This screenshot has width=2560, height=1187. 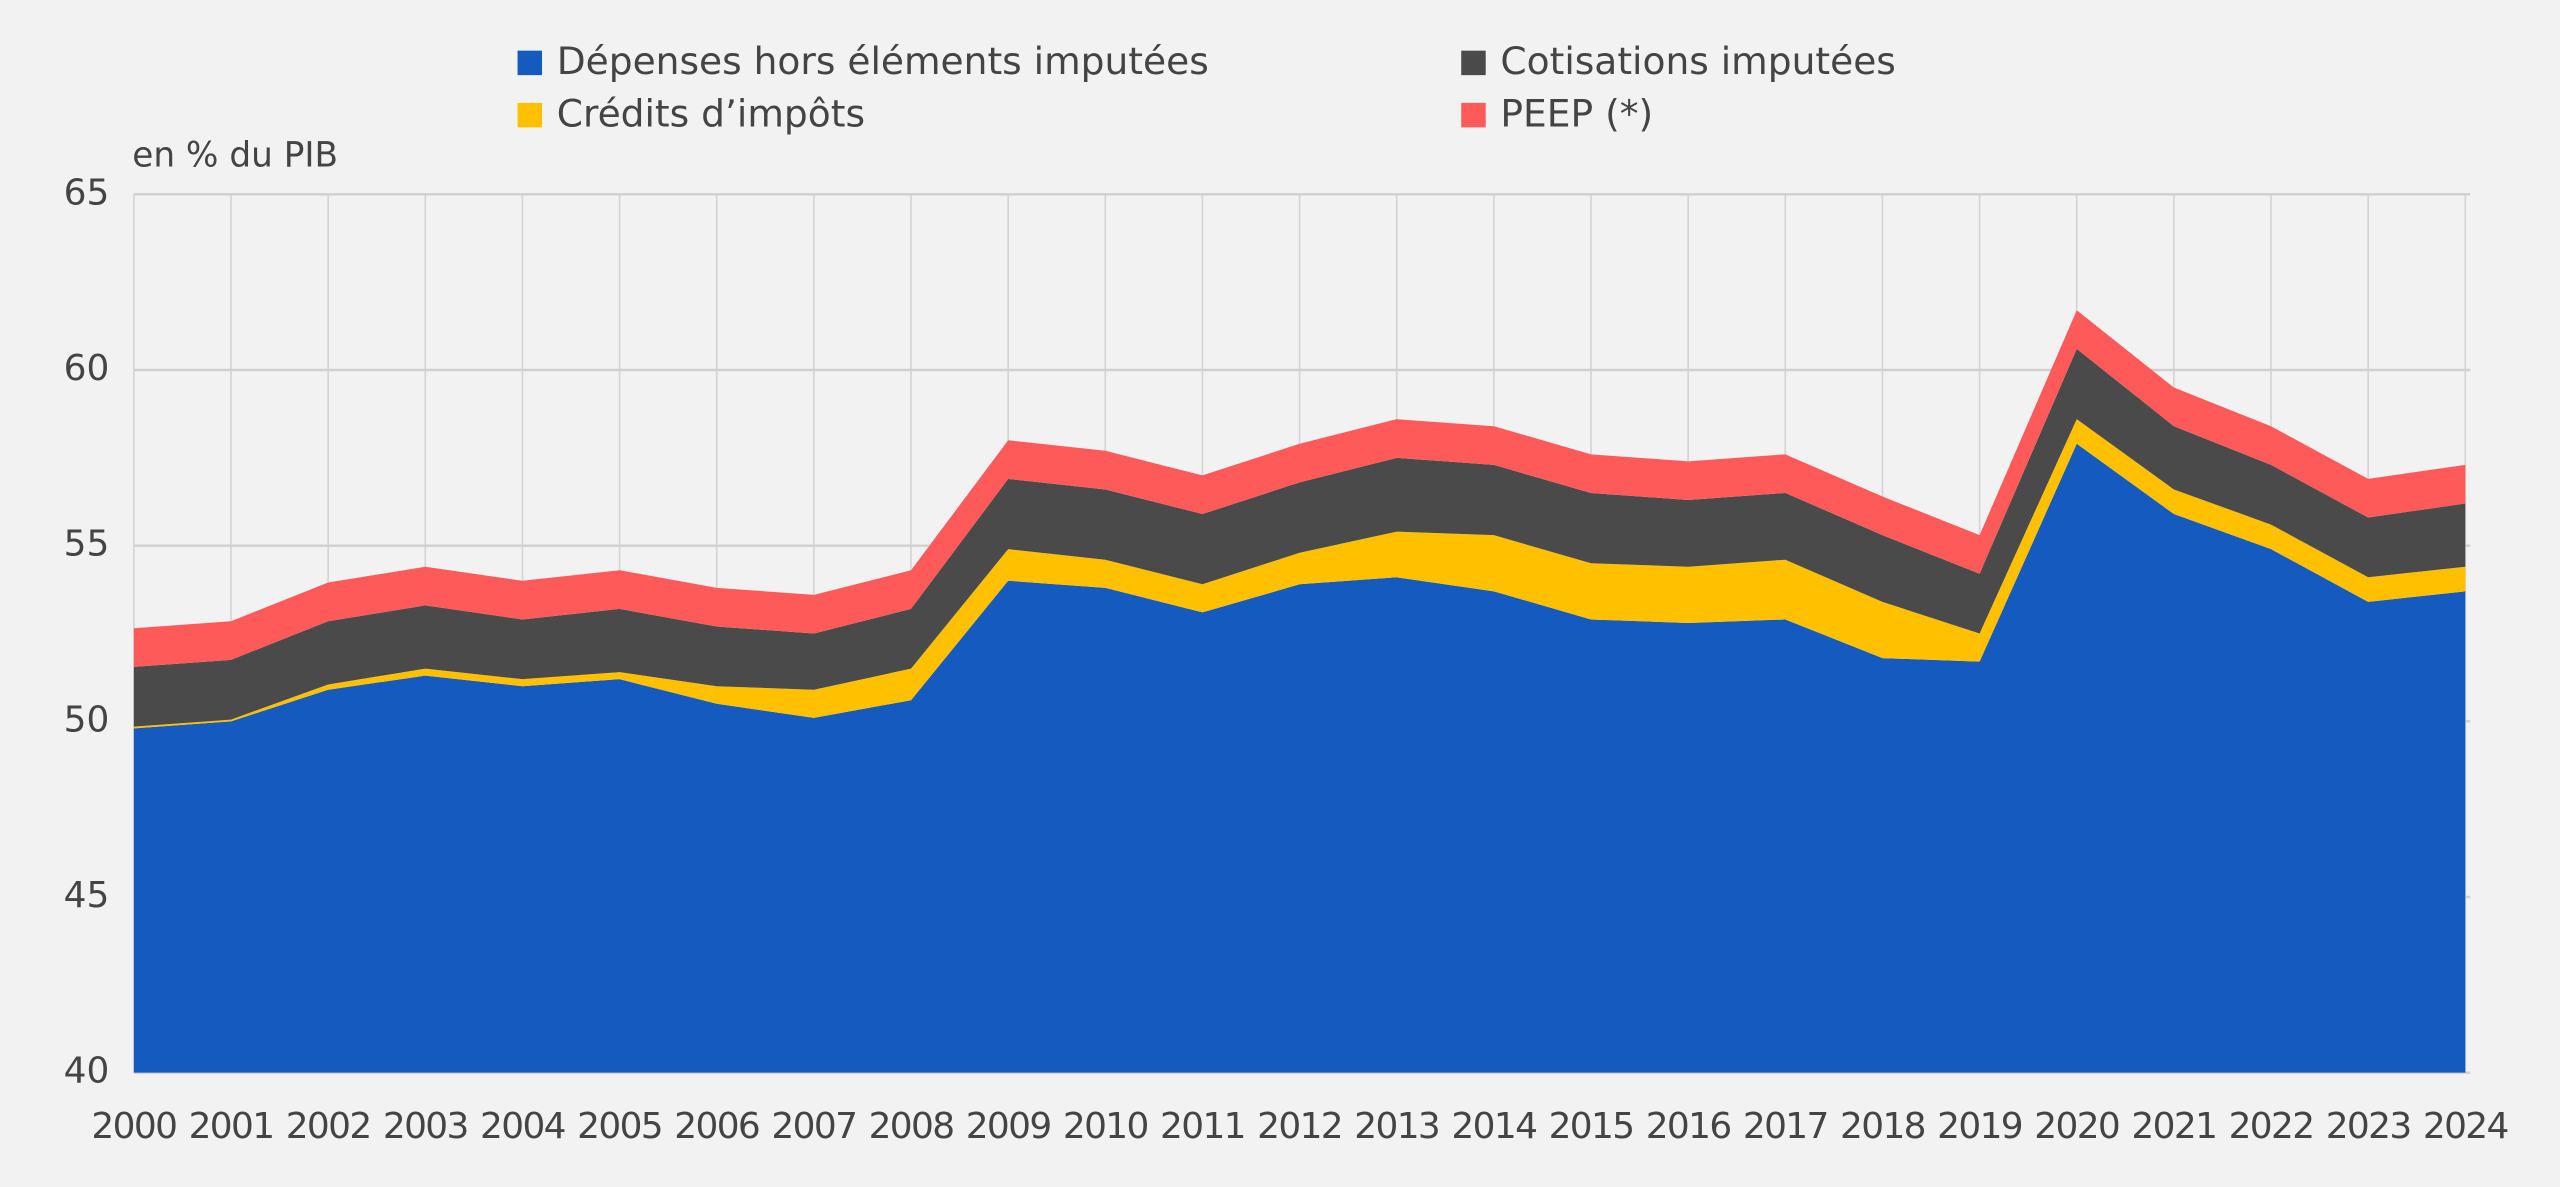 What do you see at coordinates (87, 368) in the screenshot?
I see `y-tick-label: 60` at bounding box center [87, 368].